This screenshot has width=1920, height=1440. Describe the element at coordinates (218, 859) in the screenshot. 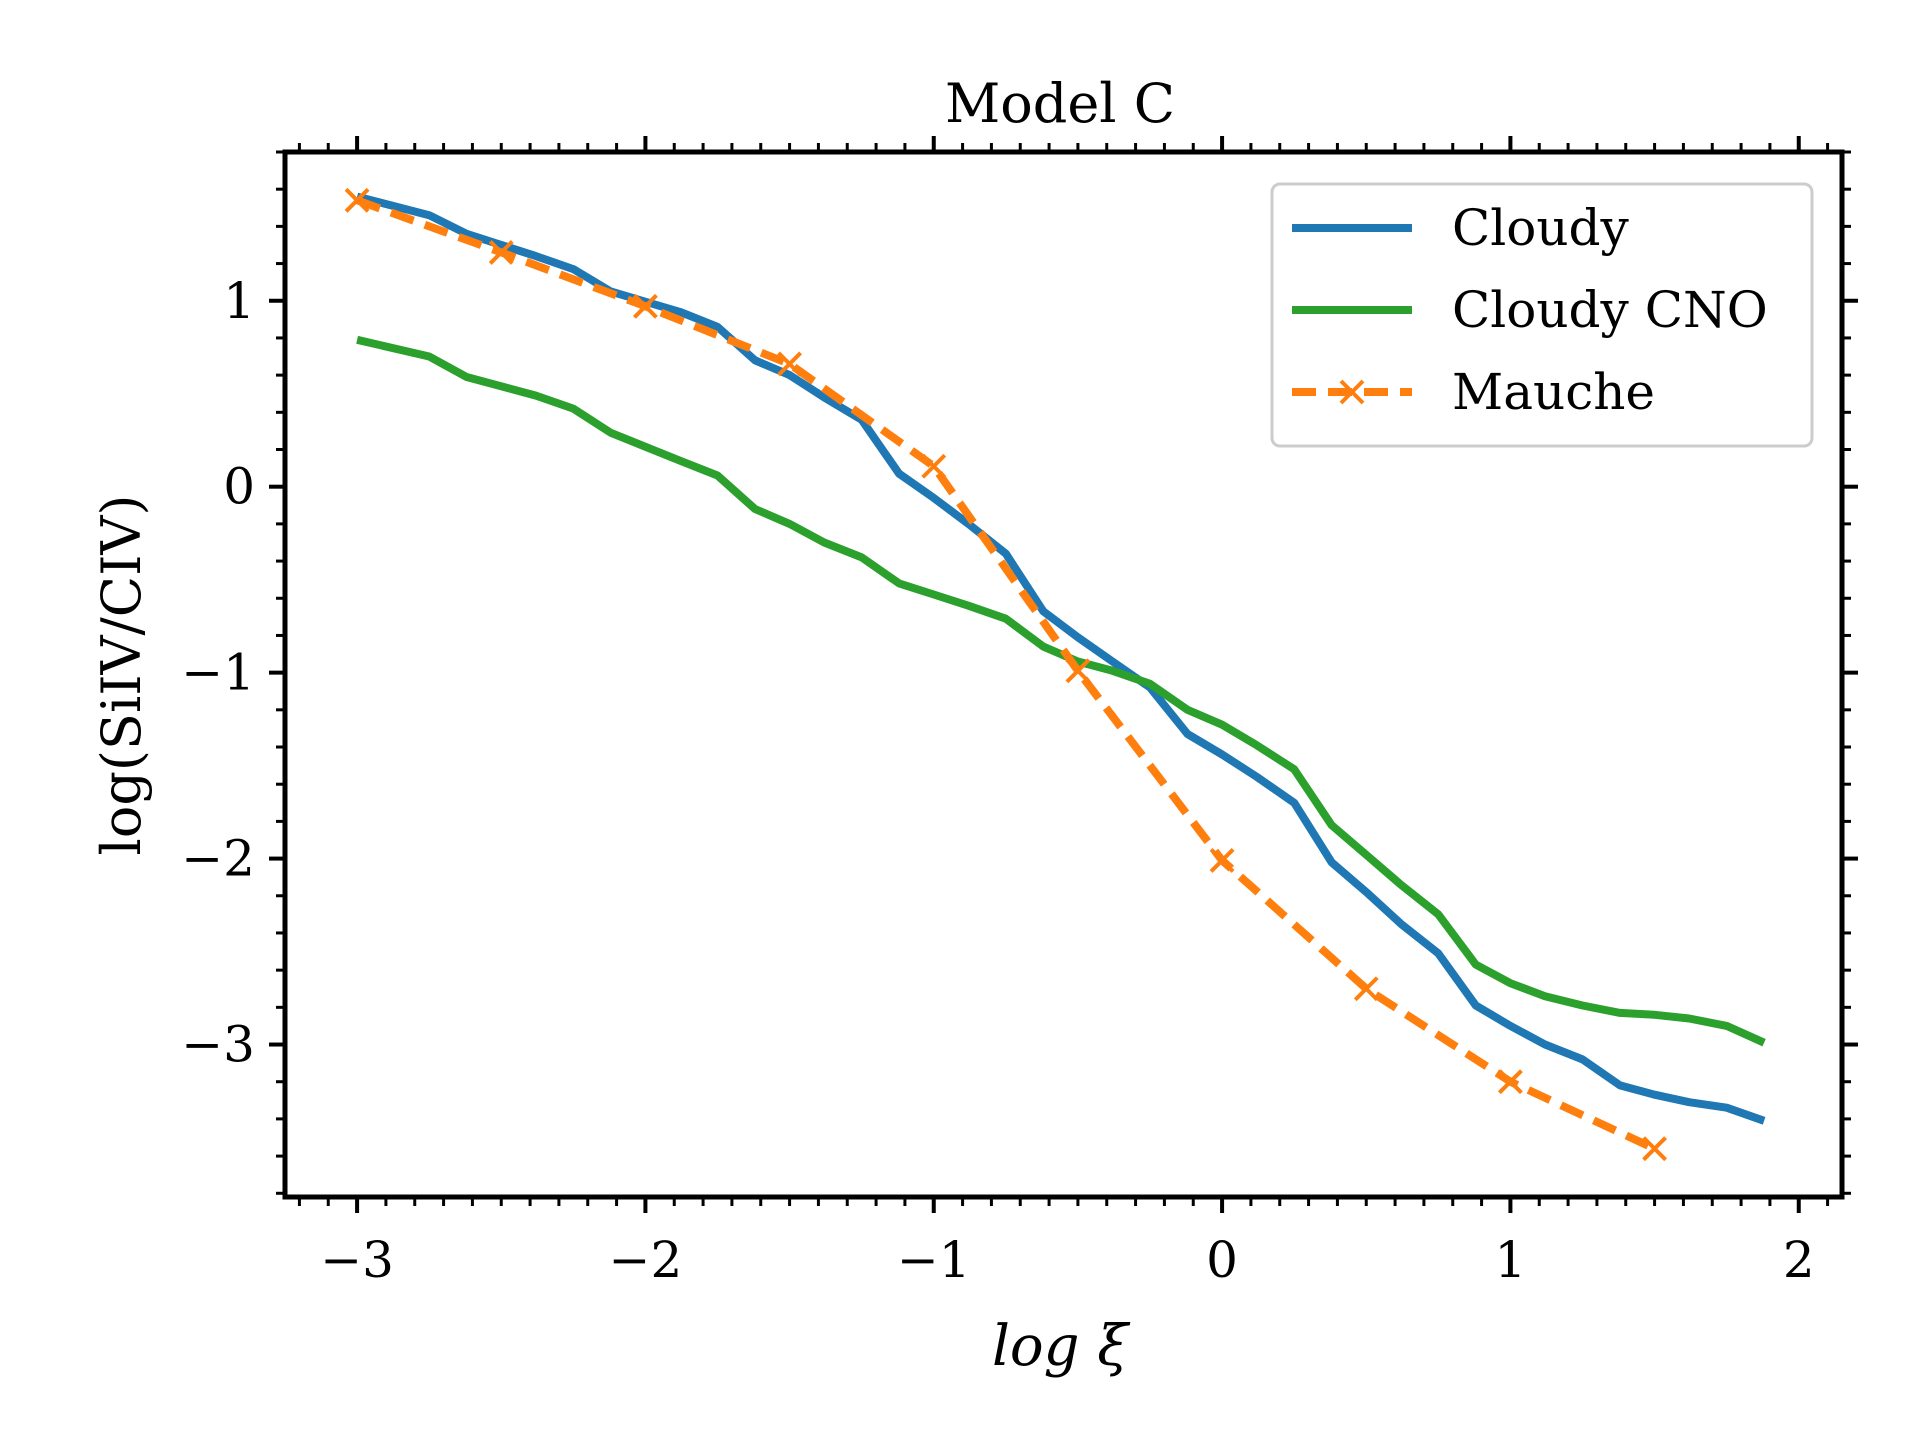

I see `y-tick-label: −2` at that location.